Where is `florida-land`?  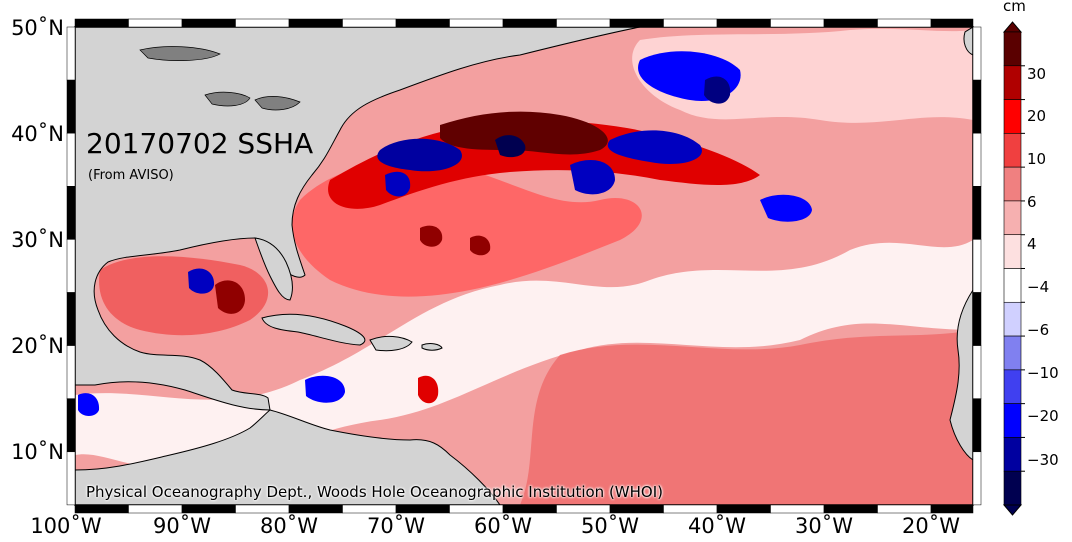 florida-land is located at coordinates (274, 269).